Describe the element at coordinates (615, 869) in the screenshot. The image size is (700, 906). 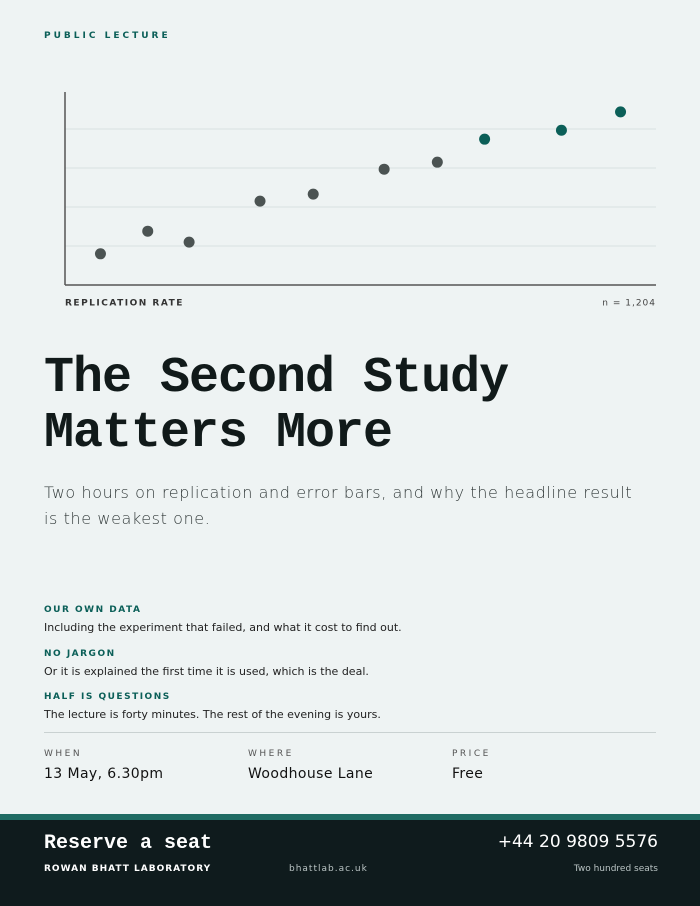
I see `capacity: Two hundred seats` at that location.